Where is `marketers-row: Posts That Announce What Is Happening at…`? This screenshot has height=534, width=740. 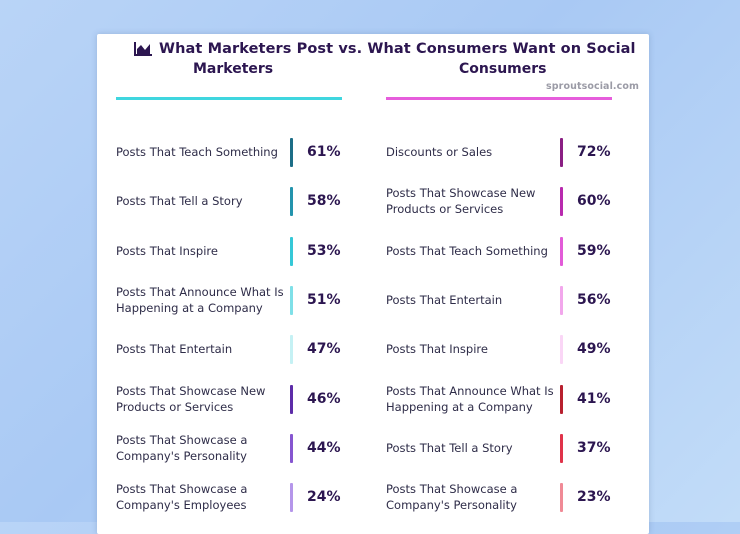
marketers-row: Posts That Announce What Is Happening at… is located at coordinates (228, 300).